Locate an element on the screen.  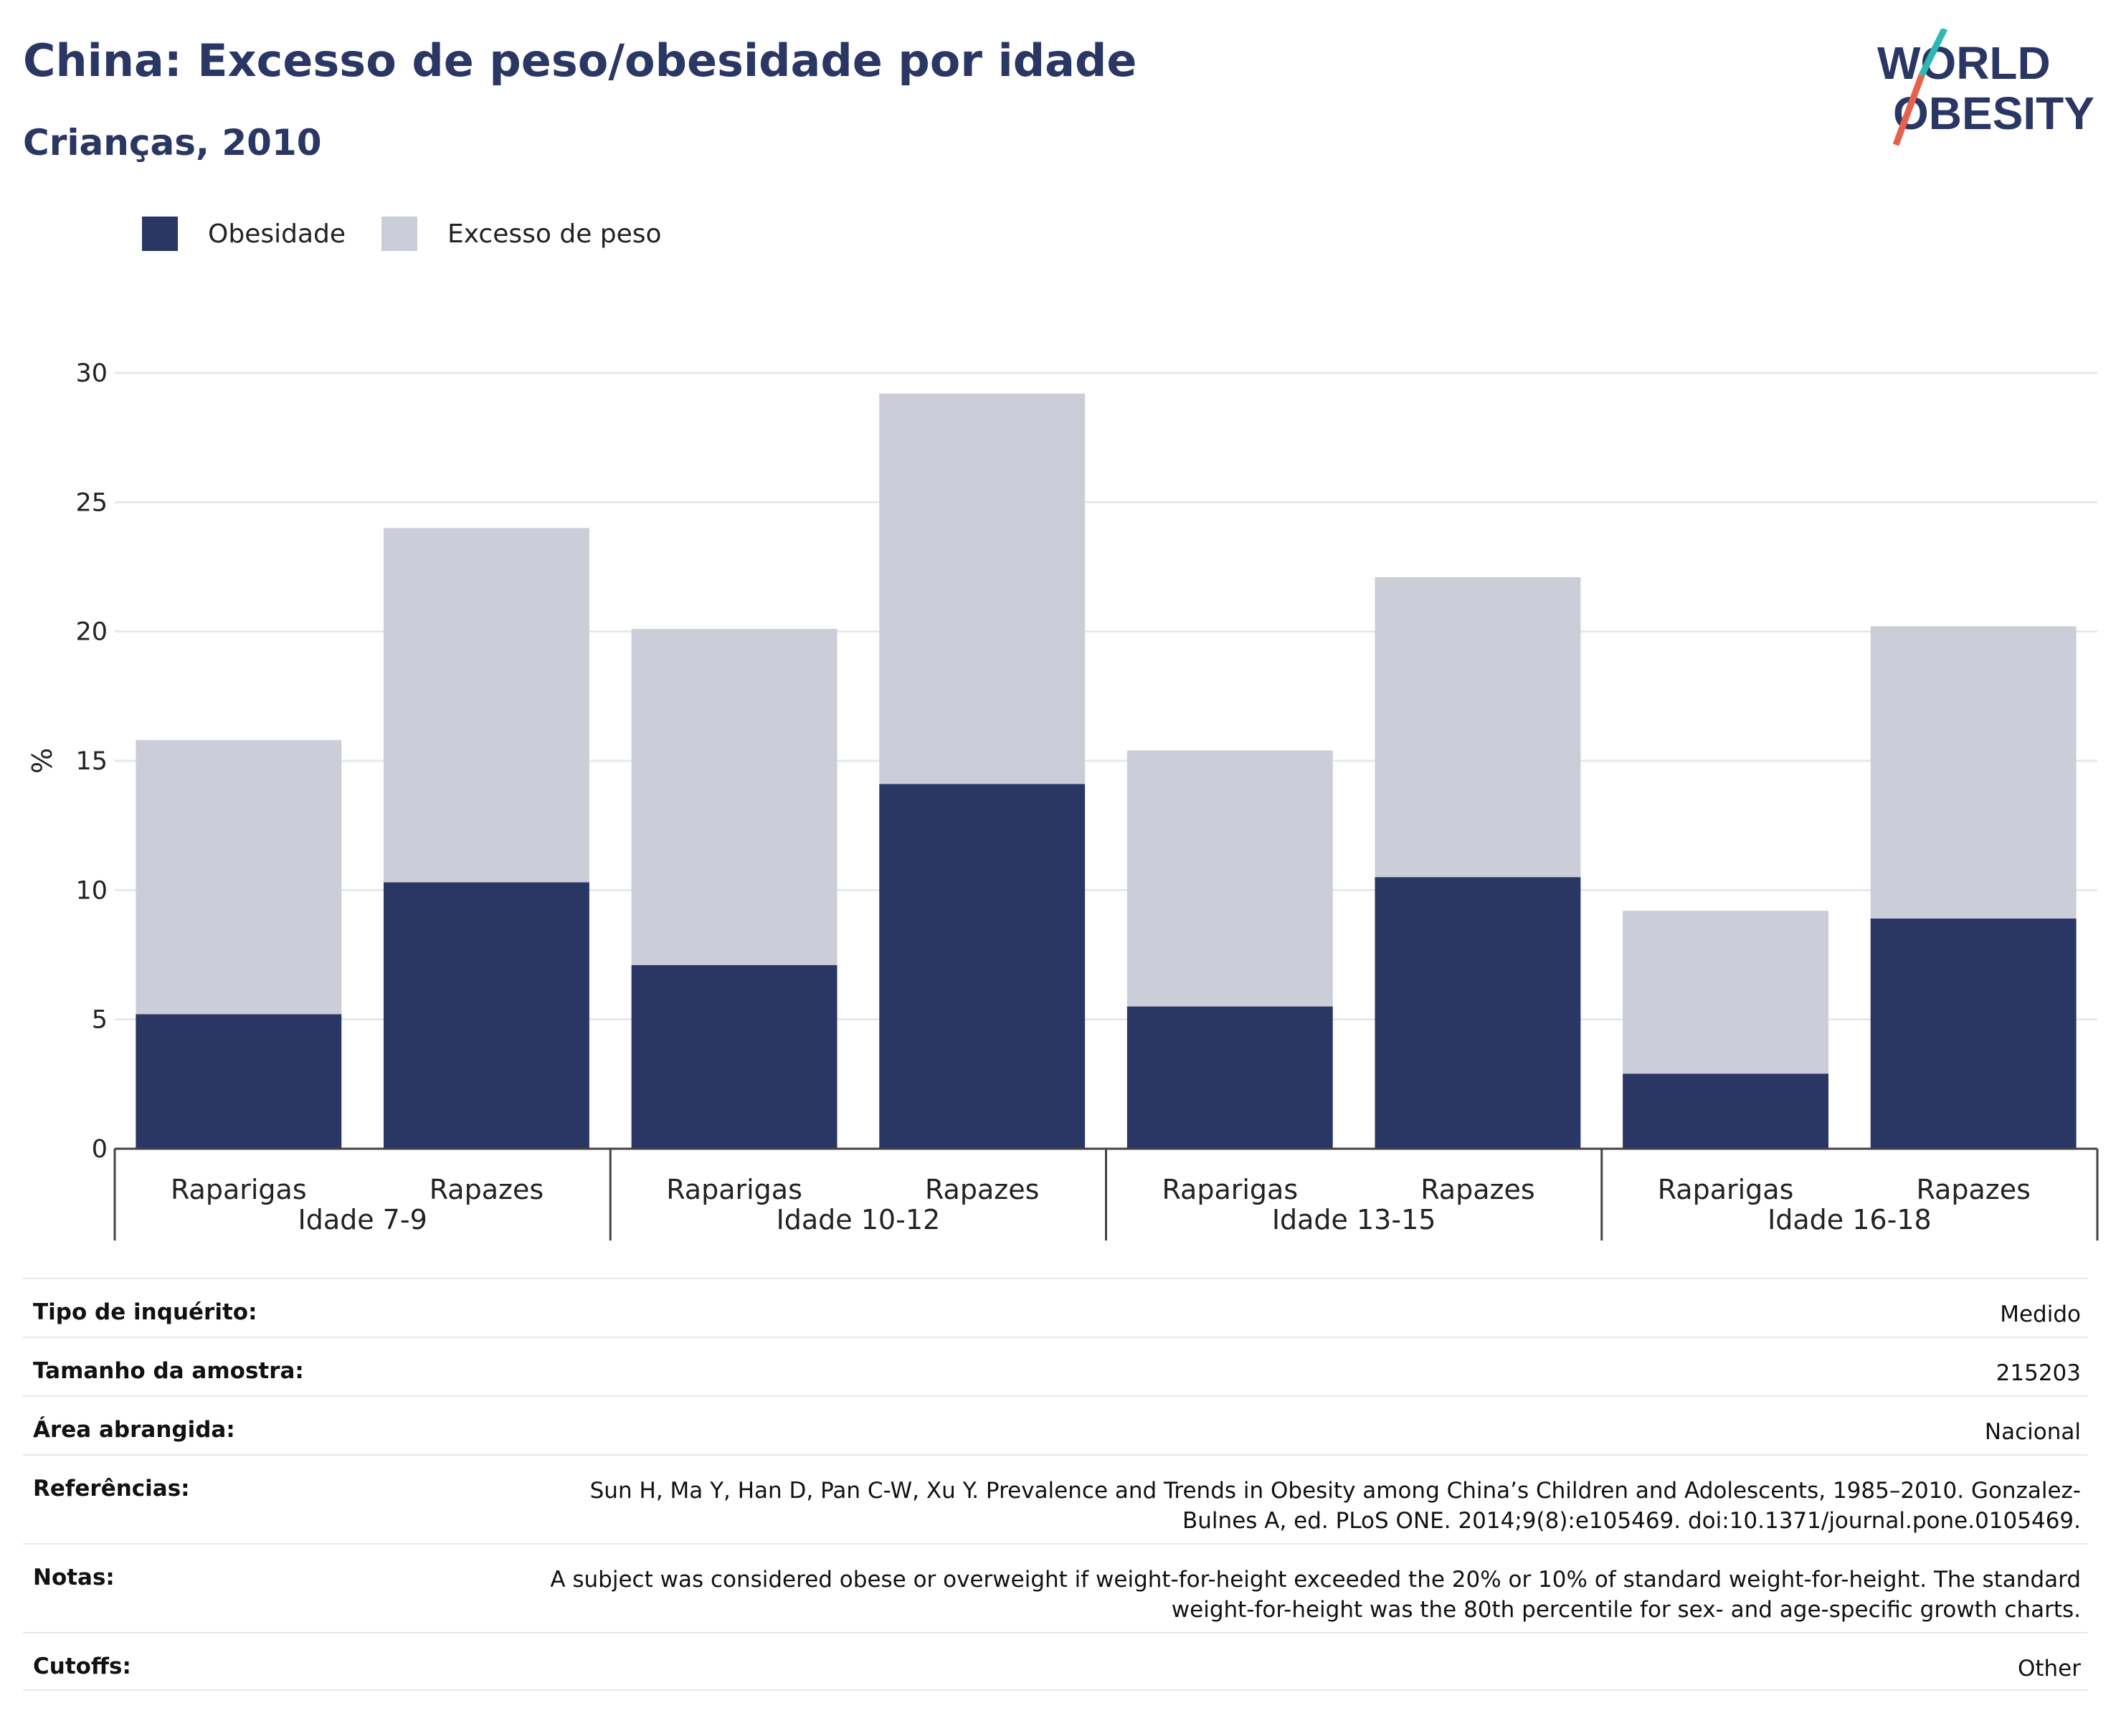
logo-line2: OBESITY is located at coordinates (1993, 113).